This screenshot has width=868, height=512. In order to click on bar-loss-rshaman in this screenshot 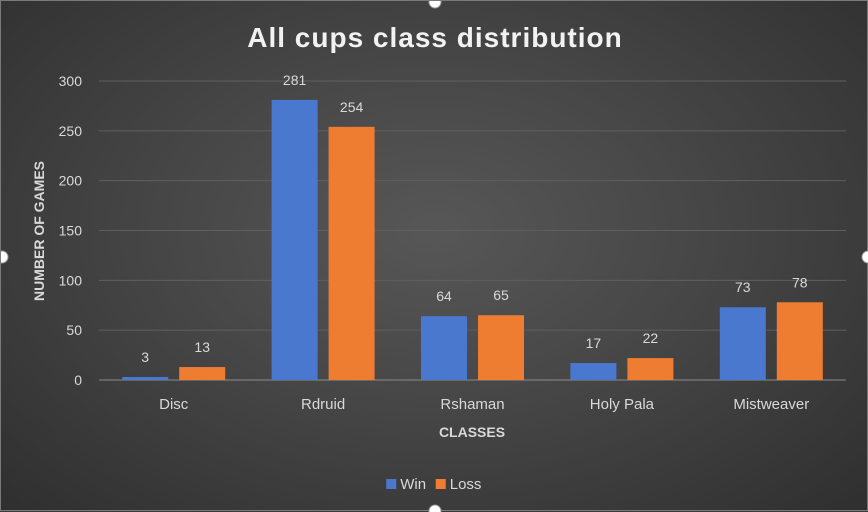, I will do `click(501, 347)`.